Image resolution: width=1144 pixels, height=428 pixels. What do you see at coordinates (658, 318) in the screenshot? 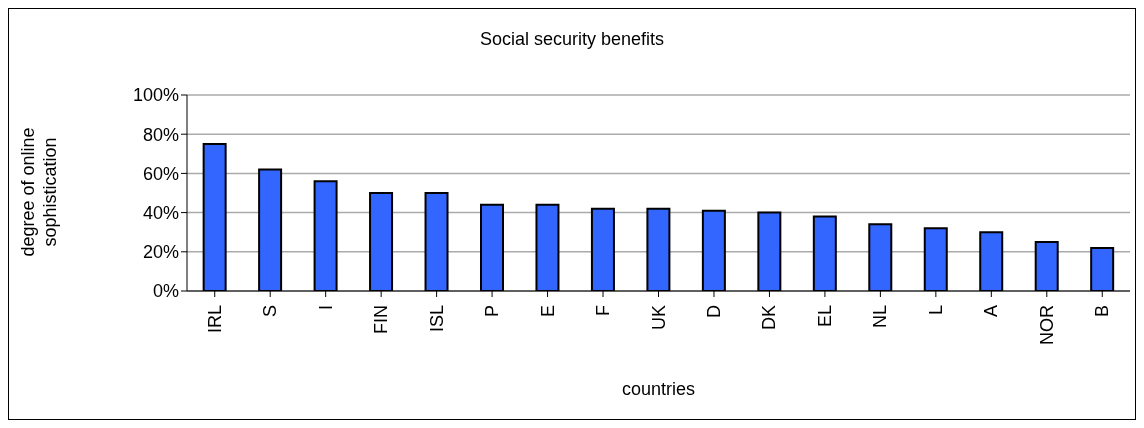
I see `x-tick-label: UK` at bounding box center [658, 318].